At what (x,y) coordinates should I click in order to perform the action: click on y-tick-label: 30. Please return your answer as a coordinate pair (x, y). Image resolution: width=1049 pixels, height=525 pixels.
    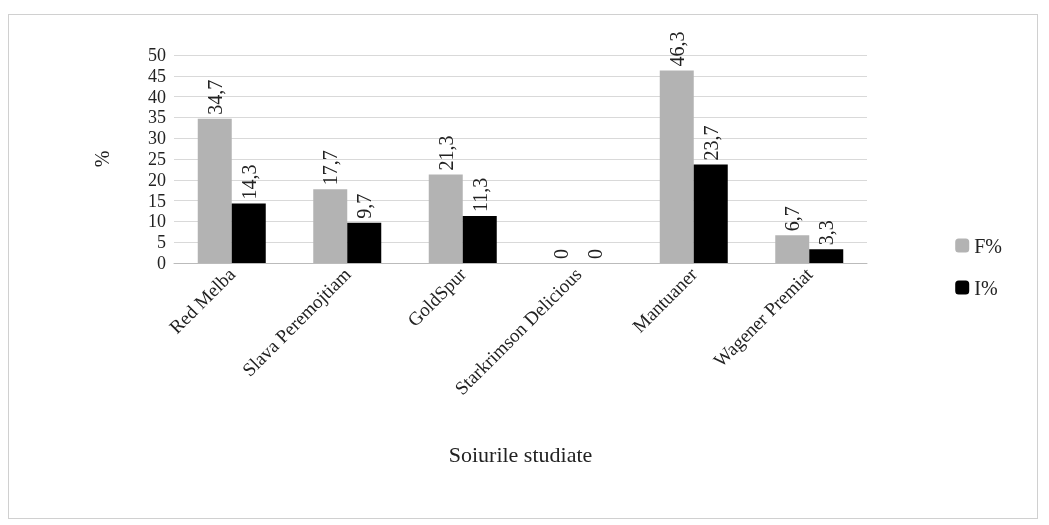
    Looking at the image, I should click on (157, 138).